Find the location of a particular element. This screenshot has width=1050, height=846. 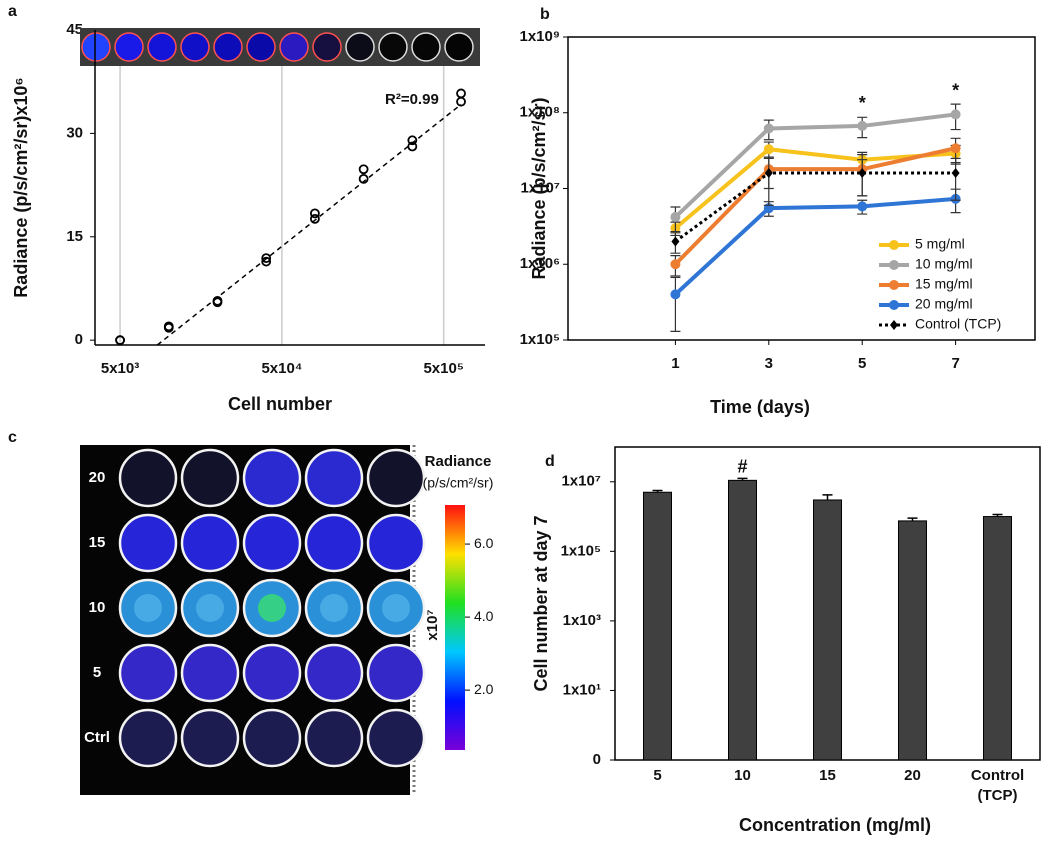

y-tick-label: 1x10³ is located at coordinates (582, 620).